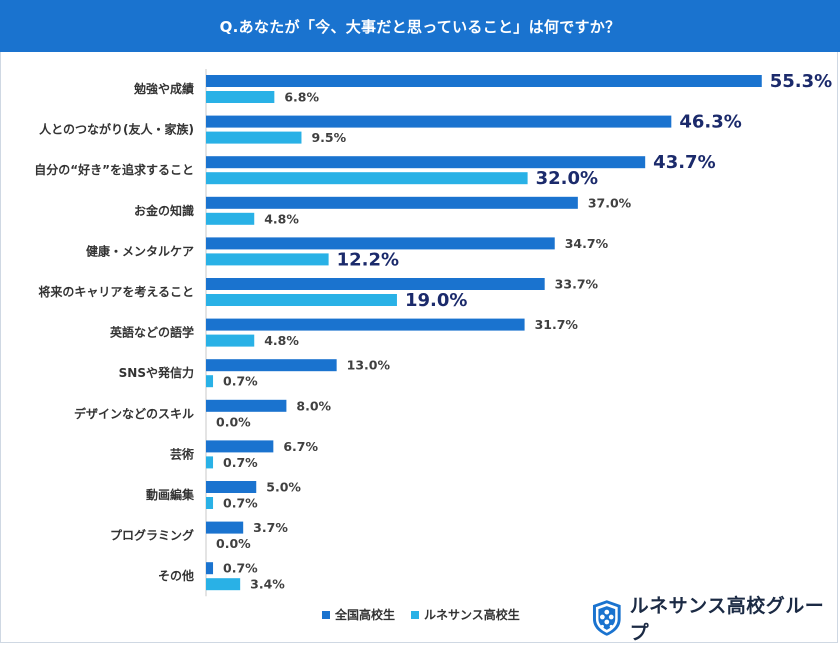 Image resolution: width=840 pixels, height=645 pixels. What do you see at coordinates (267, 584) in the screenshot?
I see `data-label: 3.4%` at bounding box center [267, 584].